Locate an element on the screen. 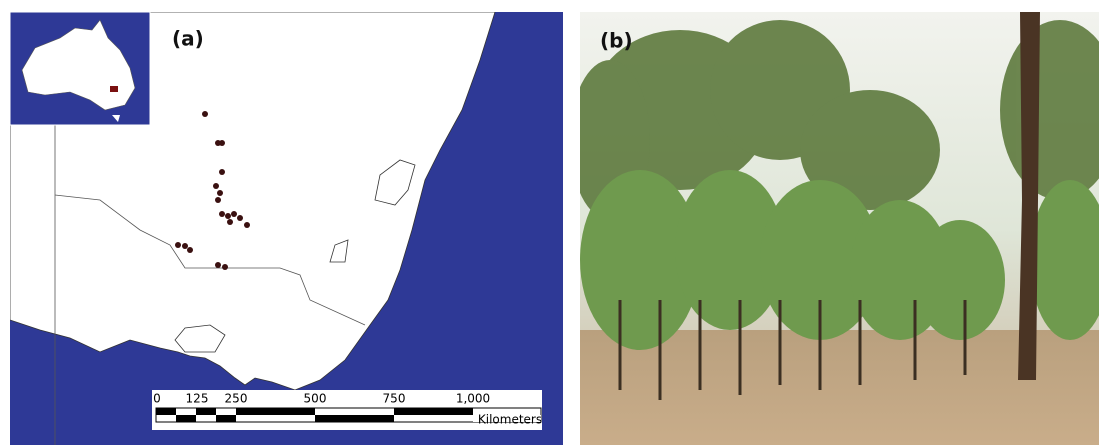 This screenshot has width=1099, height=445. ground is located at coordinates (839, 387).